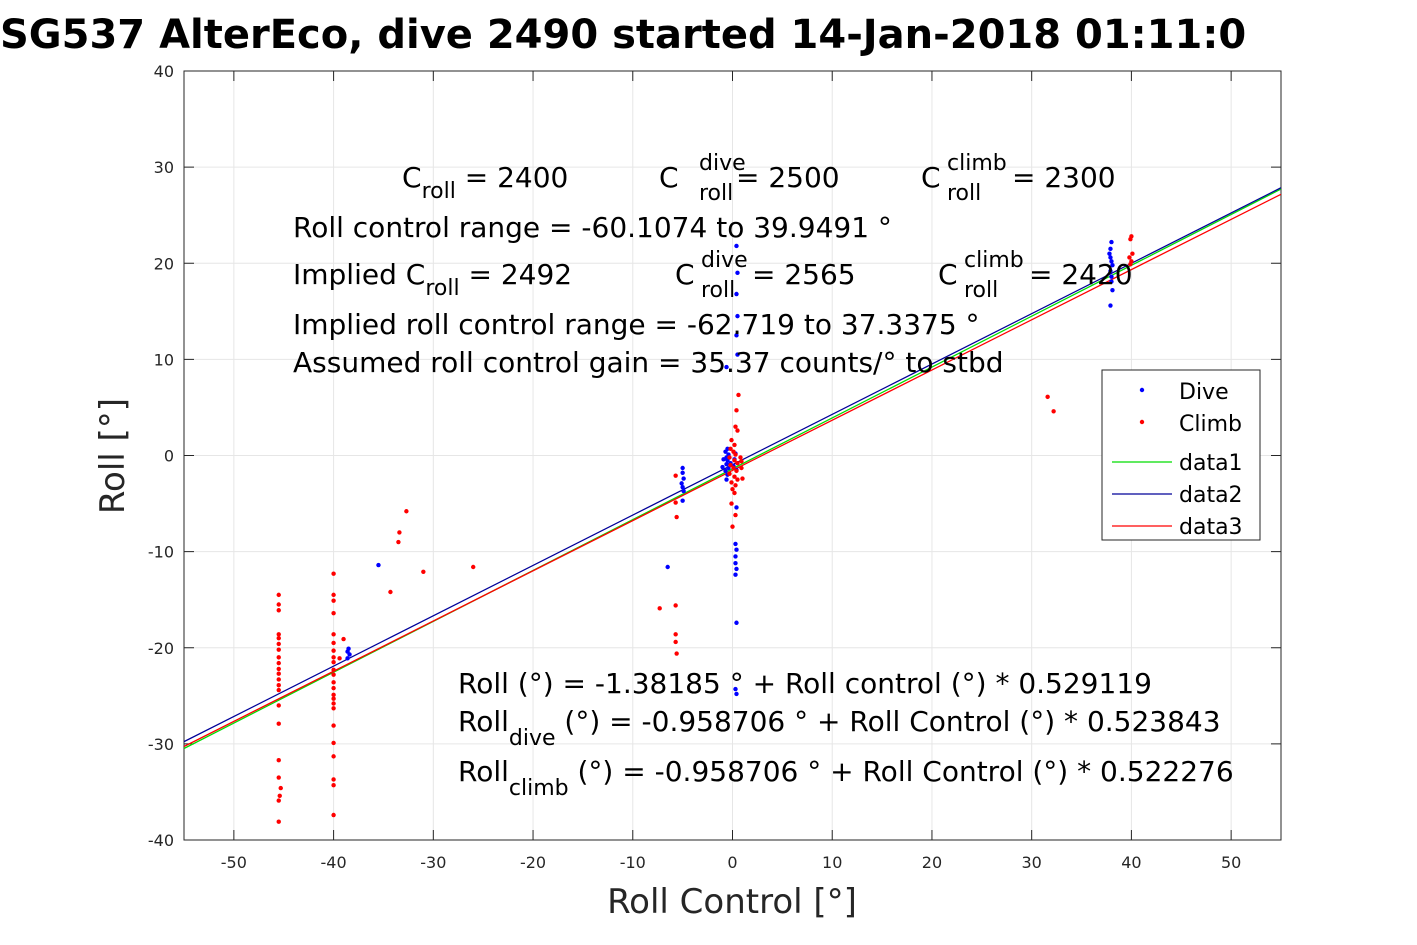  Describe the element at coordinates (669, 177) in the screenshot. I see `c-roll-dive-text: C` at that location.